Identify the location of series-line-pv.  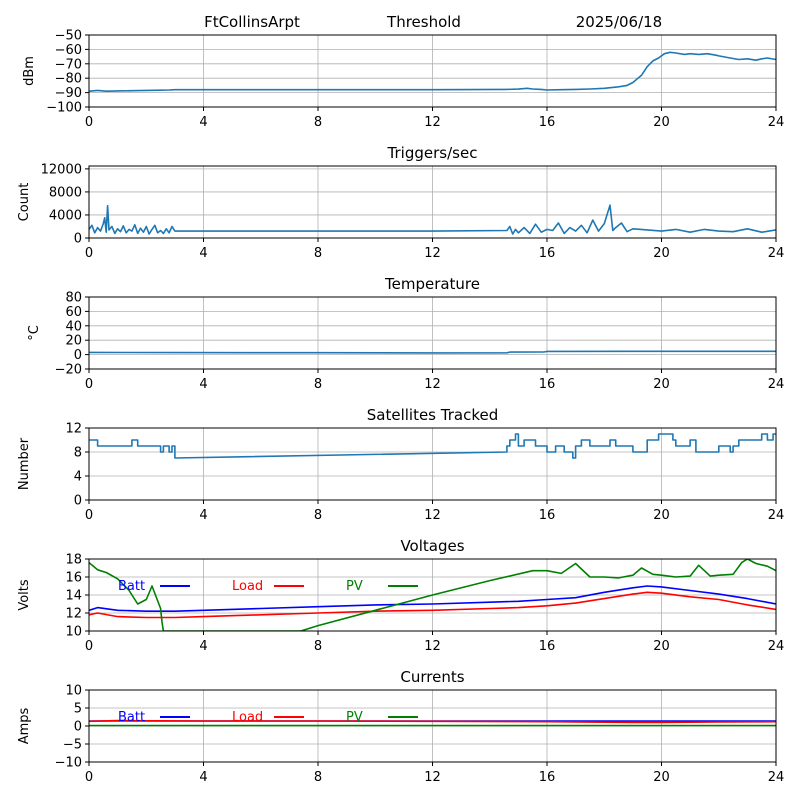
(432, 595).